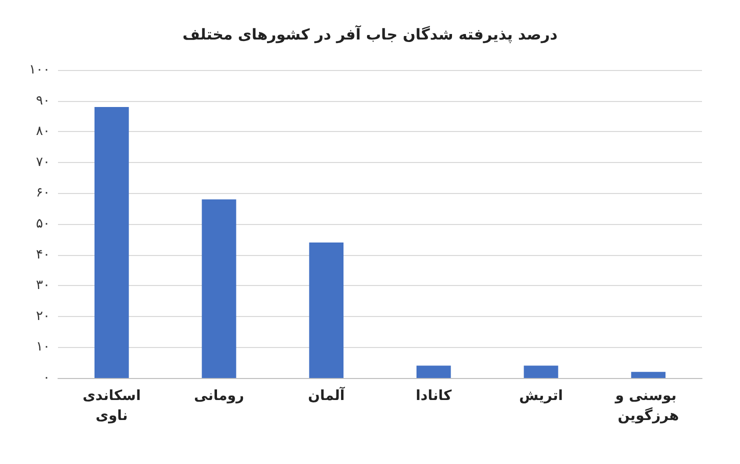 The width and height of the screenshot is (740, 464). I want to click on x-tick-label: کانادا, so click(434, 396).